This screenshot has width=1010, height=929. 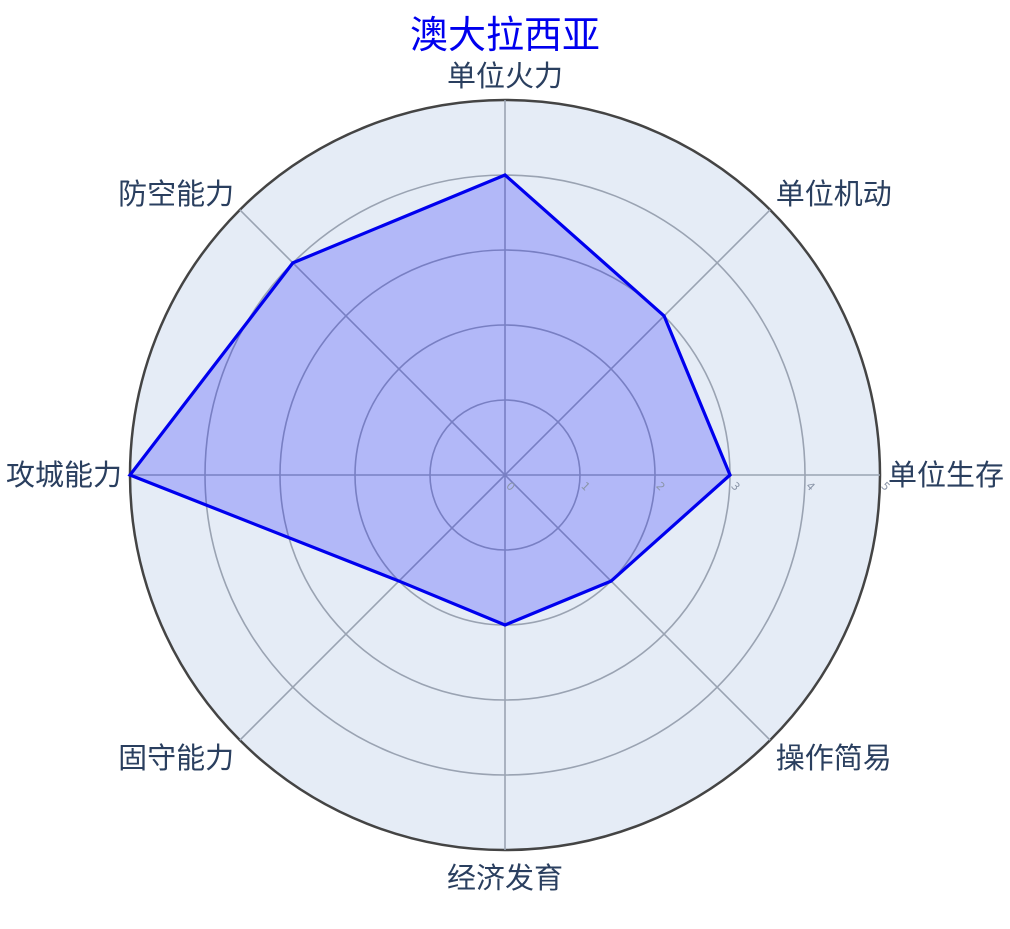 I want to click on axis-label: 单位生存, so click(x=946, y=475).